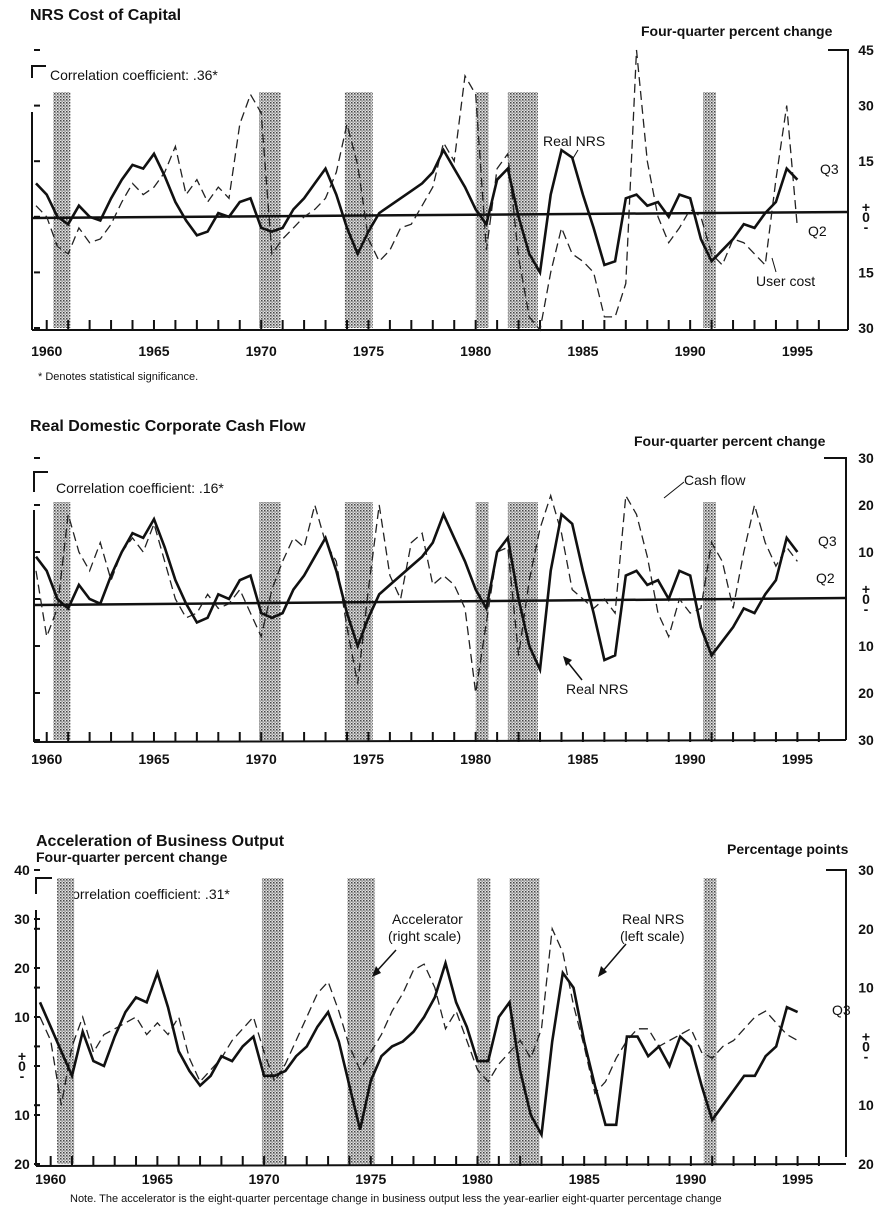  Describe the element at coordinates (105, 15) in the screenshot. I see `chart-1-title: NRS Cost of Capital` at that location.